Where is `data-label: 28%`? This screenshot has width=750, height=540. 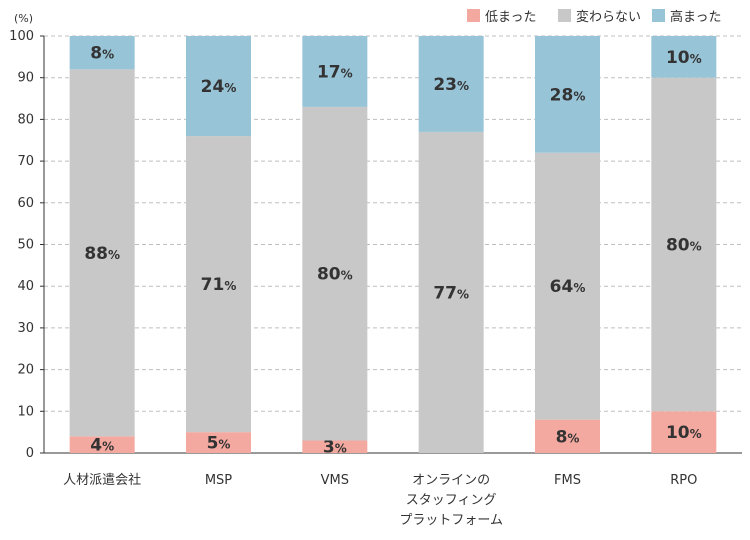
data-label: 28% is located at coordinates (568, 95).